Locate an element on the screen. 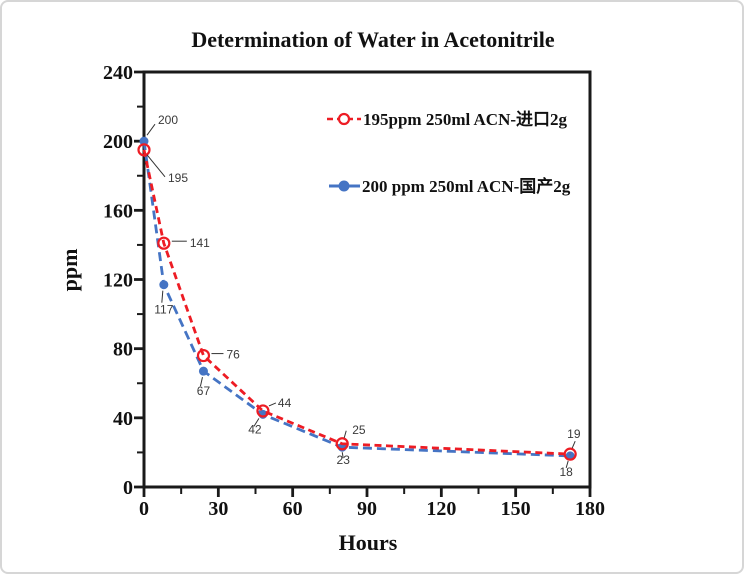  data-point-label: 200 is located at coordinates (168, 120).